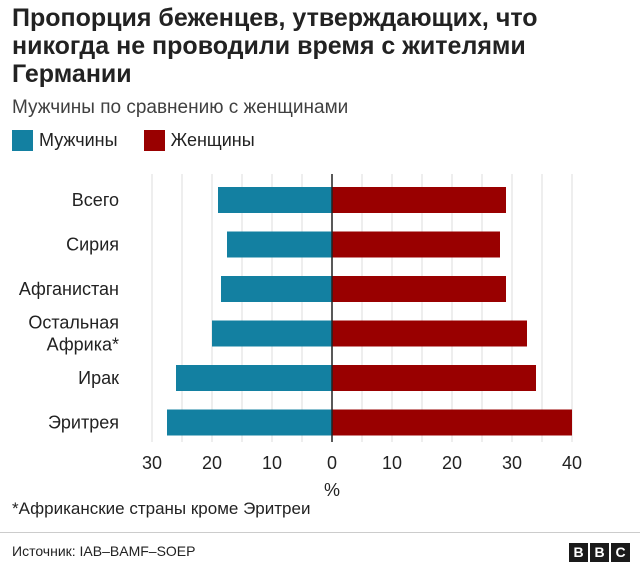 Image resolution: width=640 pixels, height=572 pixels. Describe the element at coordinates (69, 289) in the screenshot. I see `category-label: Афганистан` at that location.